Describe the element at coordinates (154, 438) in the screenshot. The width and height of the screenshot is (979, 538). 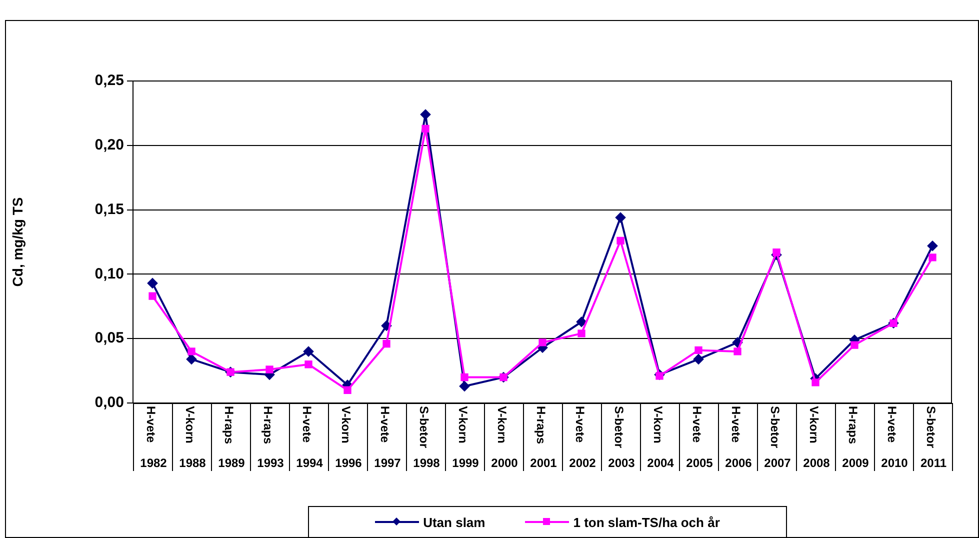
I see `x-tick-label: H-vete 1982` at that location.